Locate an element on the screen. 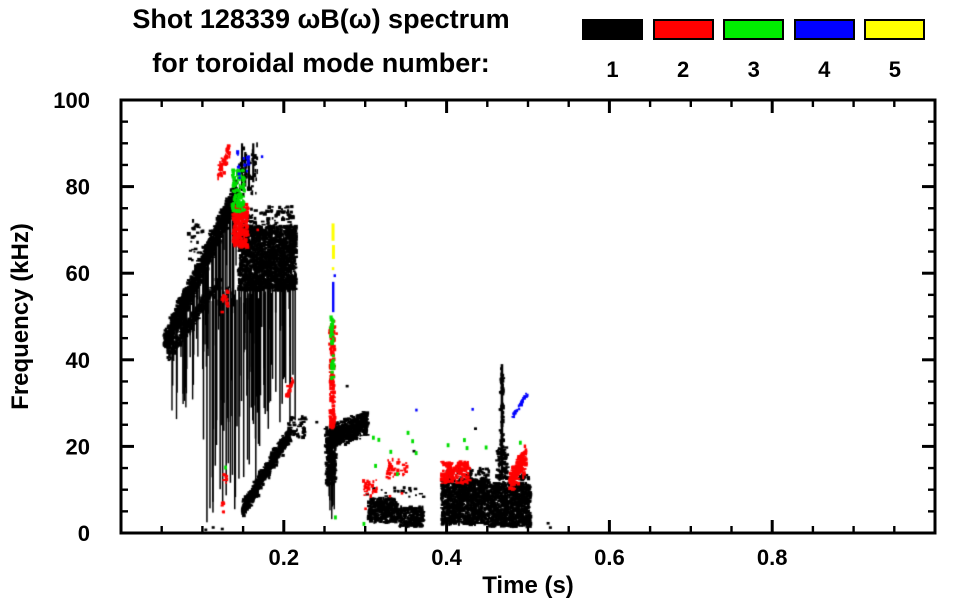 The image size is (963, 615). y-tick-label: 60 is located at coordinates (78, 273).